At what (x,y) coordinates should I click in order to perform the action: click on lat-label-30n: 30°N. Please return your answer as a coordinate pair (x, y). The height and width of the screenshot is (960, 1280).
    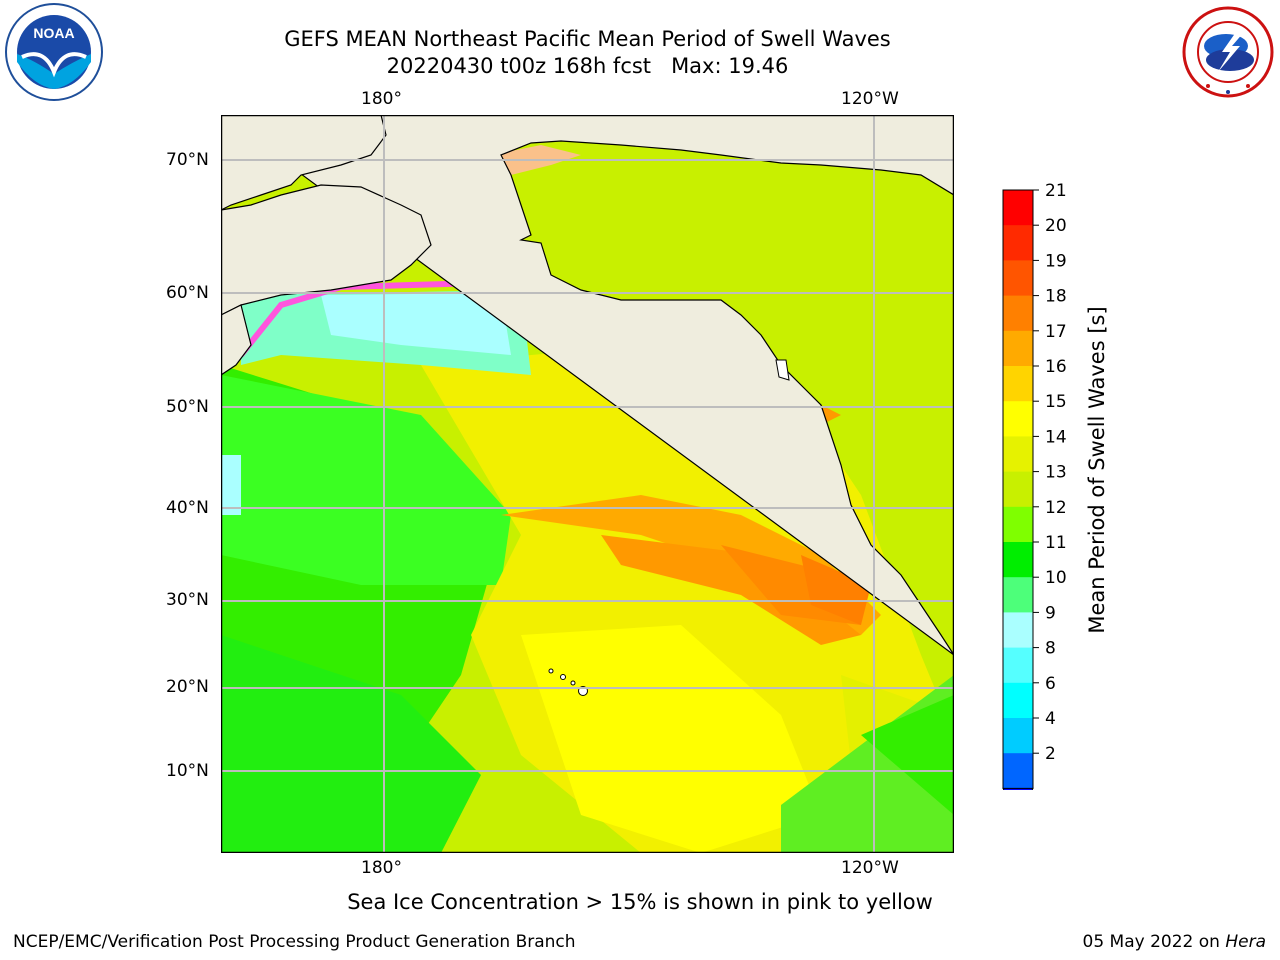
    Looking at the image, I should click on (187, 600).